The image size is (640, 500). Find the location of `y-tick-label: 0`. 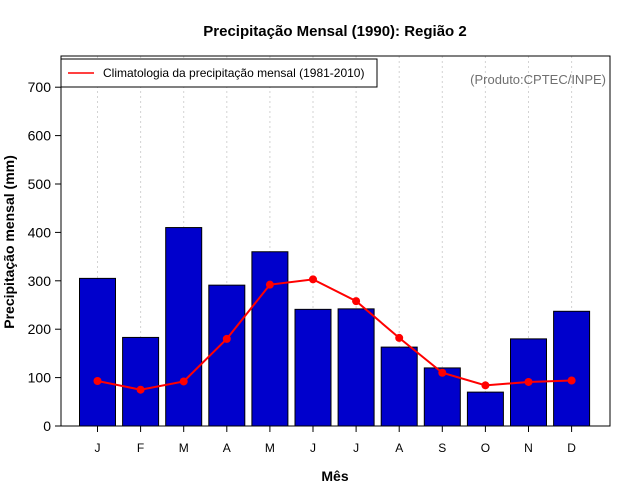

y-tick-label: 0 is located at coordinates (47, 426).